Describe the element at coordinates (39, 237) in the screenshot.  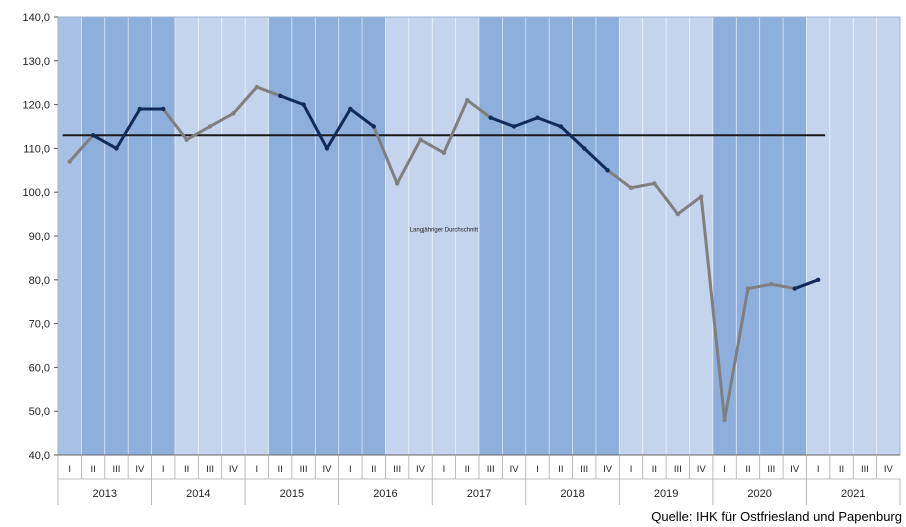
I see `y-tick-label: 90,0` at that location.